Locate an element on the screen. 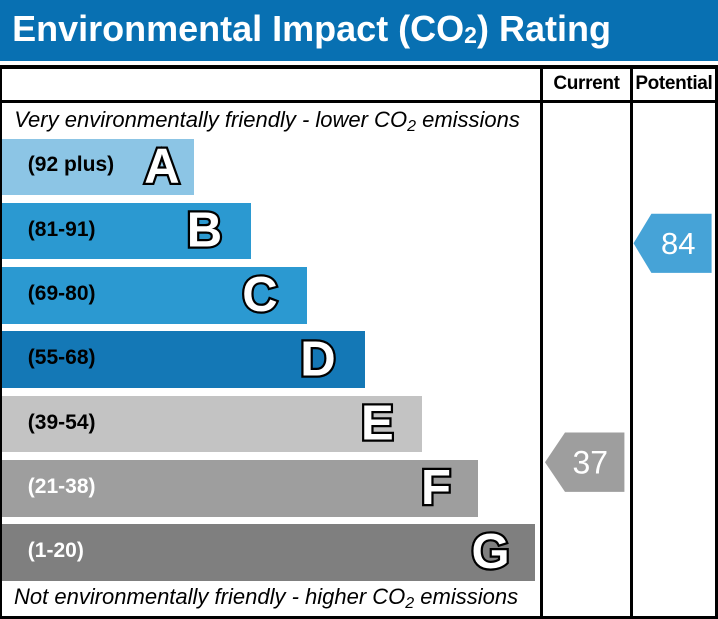 This screenshot has width=718, height=619. svg-text: 84 is located at coordinates (678, 243).